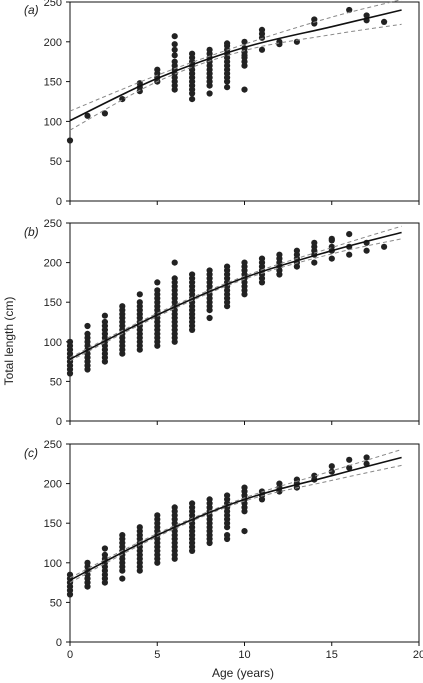 This screenshot has width=423, height=683. What do you see at coordinates (418, 655) in the screenshot?
I see `x-tick-label: 20` at bounding box center [418, 655].